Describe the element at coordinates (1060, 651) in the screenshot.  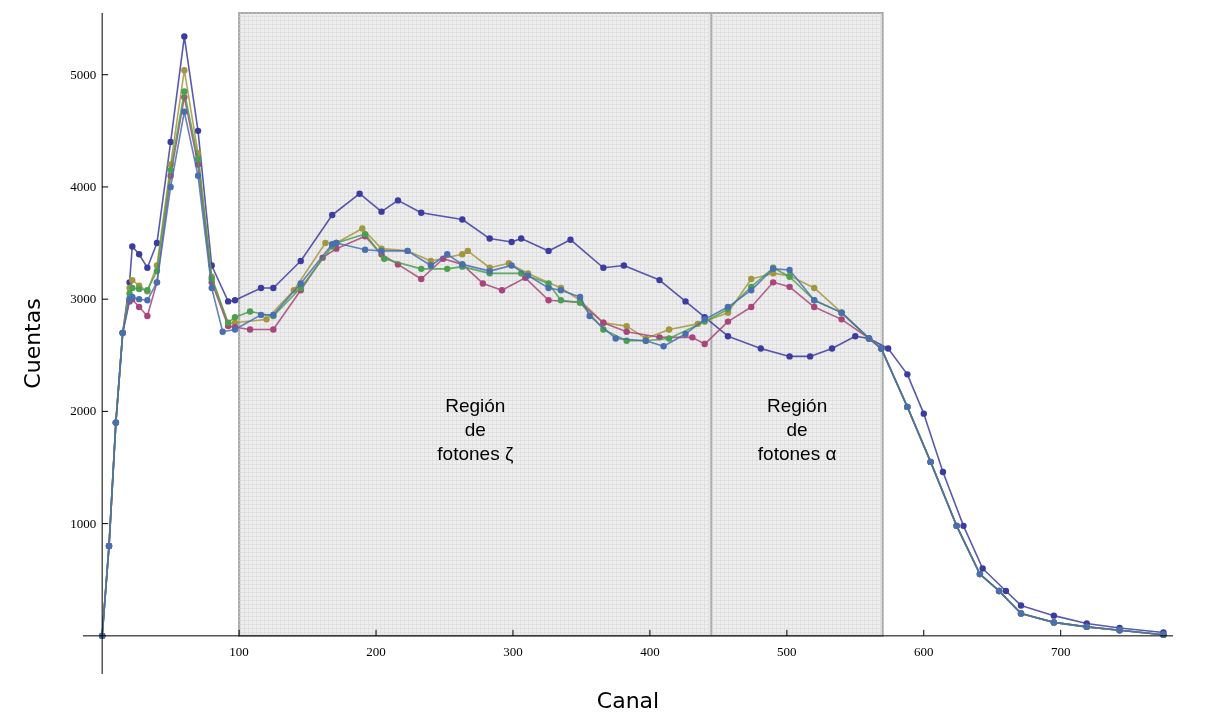
I see `x-tick-label: 700` at that location.